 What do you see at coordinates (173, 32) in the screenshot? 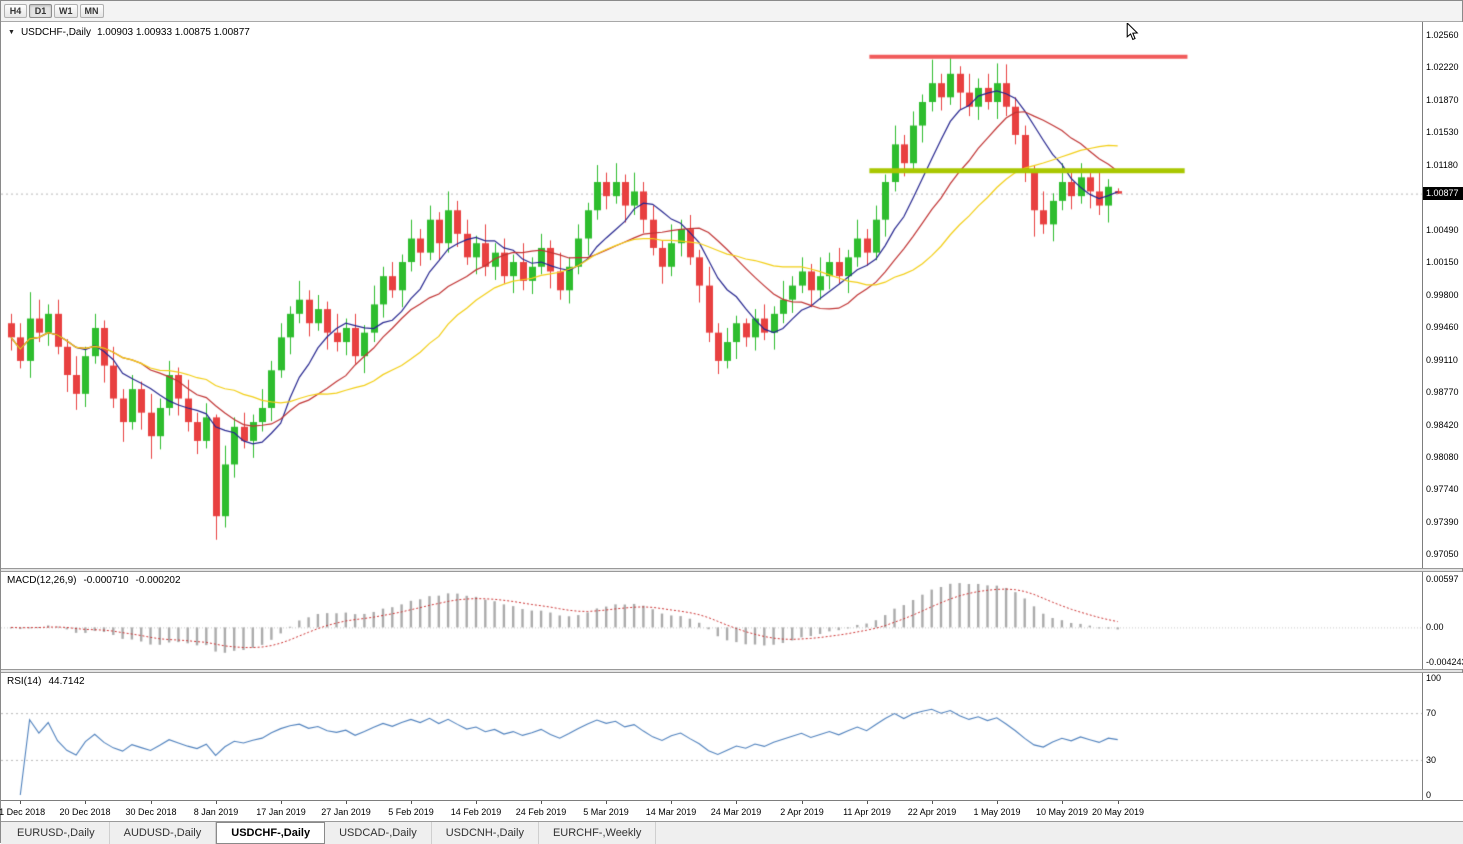
I see `chart-ohlc-values: 1.00903 1.00933 1.00875 1.00877` at bounding box center [173, 32].